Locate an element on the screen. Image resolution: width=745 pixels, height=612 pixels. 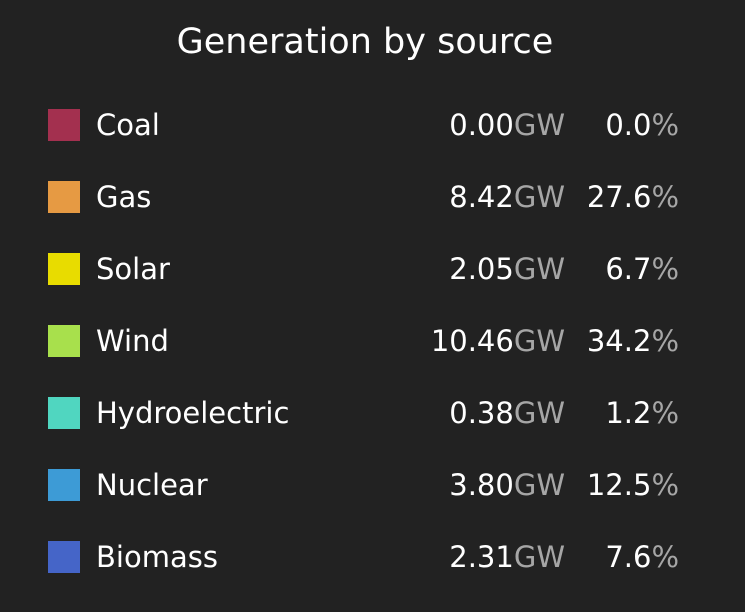
source-power: 2.31GW is located at coordinates (507, 557).